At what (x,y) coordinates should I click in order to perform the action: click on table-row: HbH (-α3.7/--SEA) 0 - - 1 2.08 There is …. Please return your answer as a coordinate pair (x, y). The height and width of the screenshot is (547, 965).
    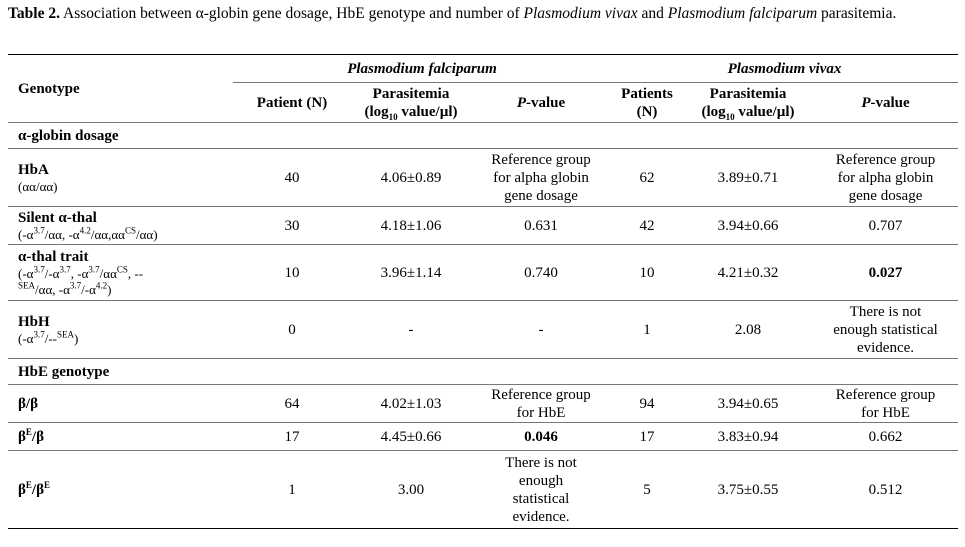
    Looking at the image, I should click on (483, 329).